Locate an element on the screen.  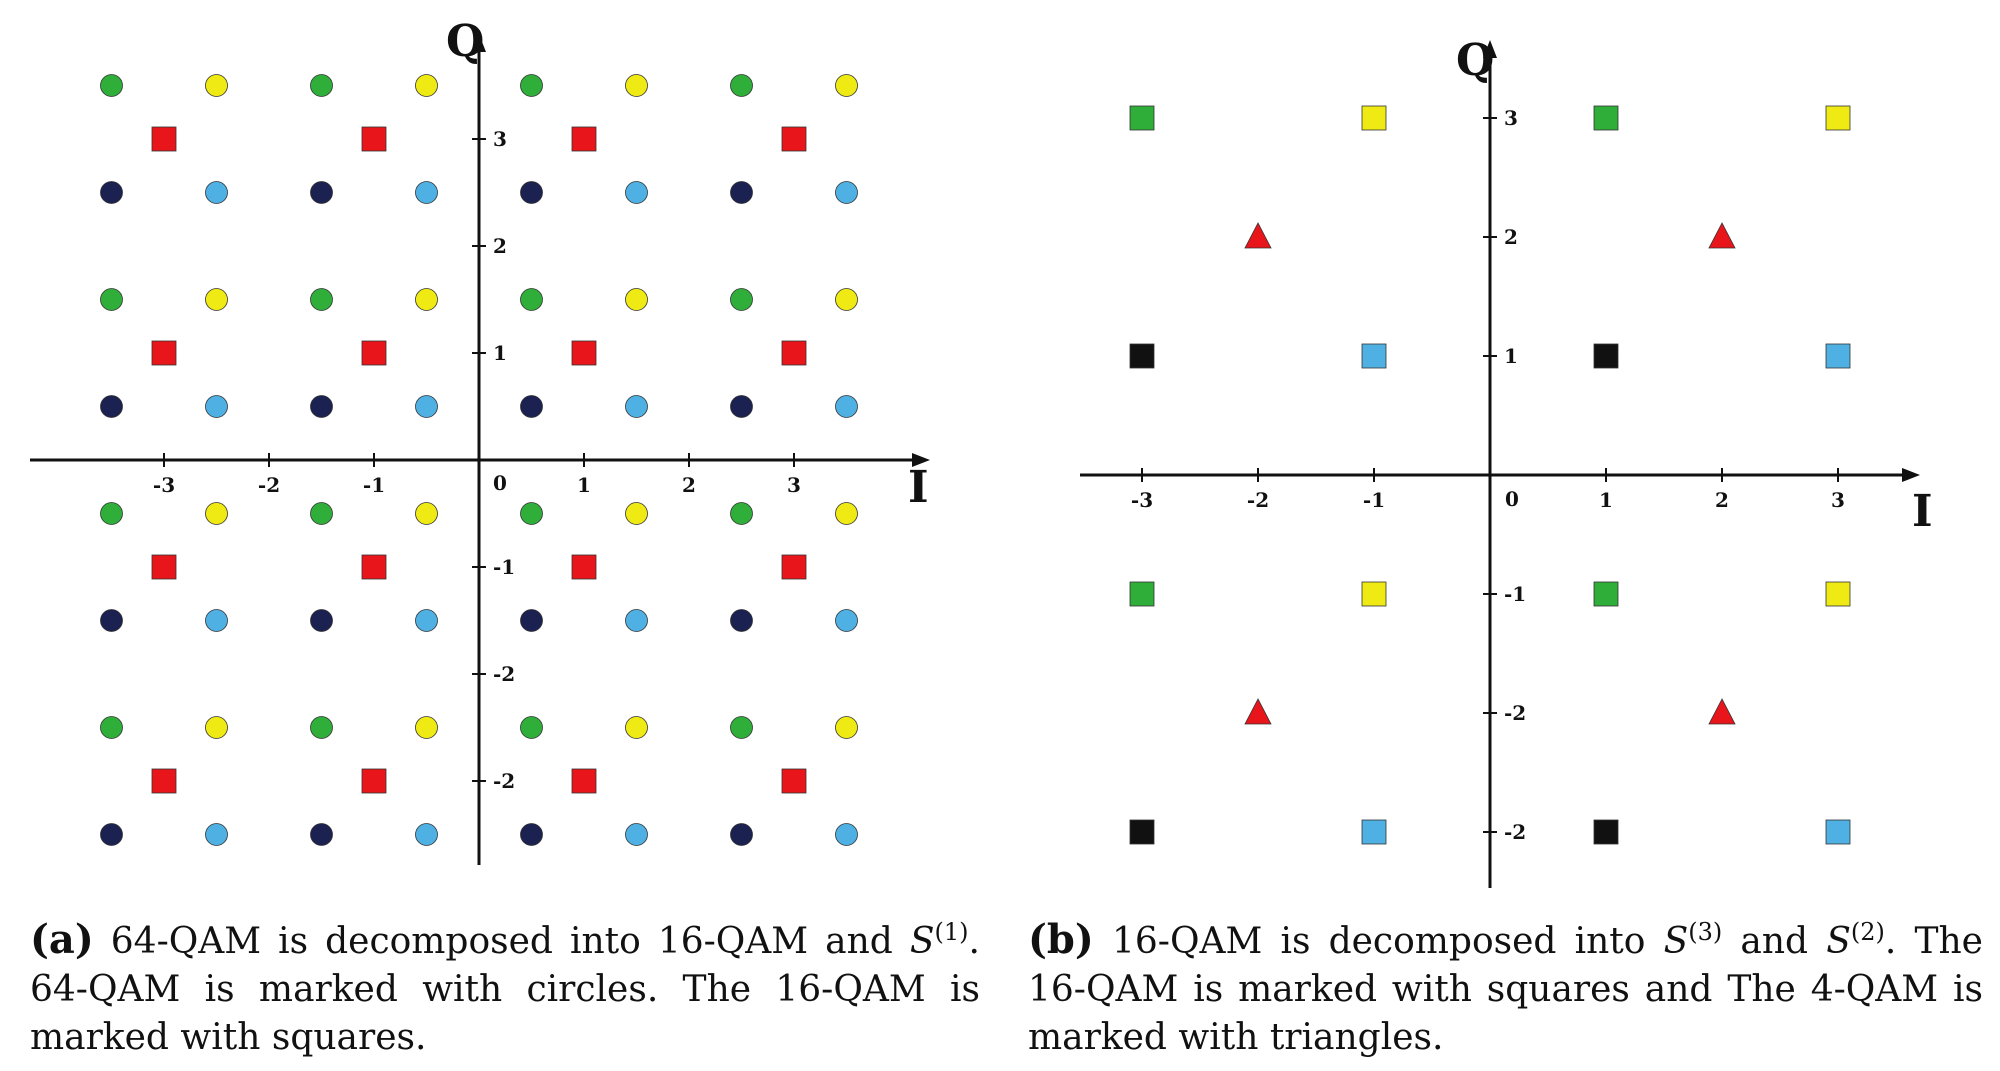
caption-b-sup2: (2) is located at coordinates (1867, 932).